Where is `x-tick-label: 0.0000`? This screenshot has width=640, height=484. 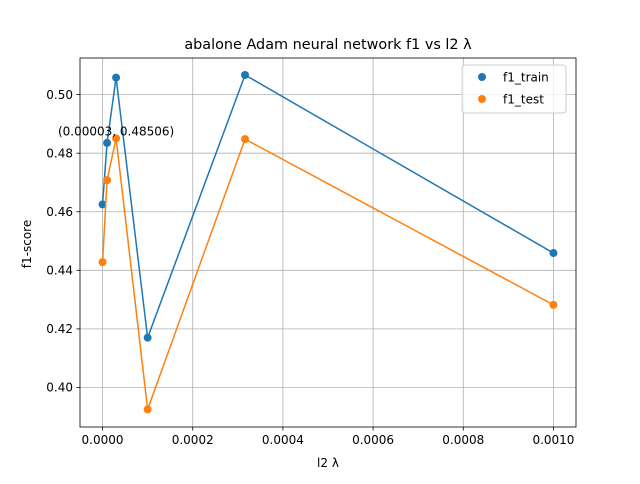
x-tick-label: 0.0000 is located at coordinates (103, 440).